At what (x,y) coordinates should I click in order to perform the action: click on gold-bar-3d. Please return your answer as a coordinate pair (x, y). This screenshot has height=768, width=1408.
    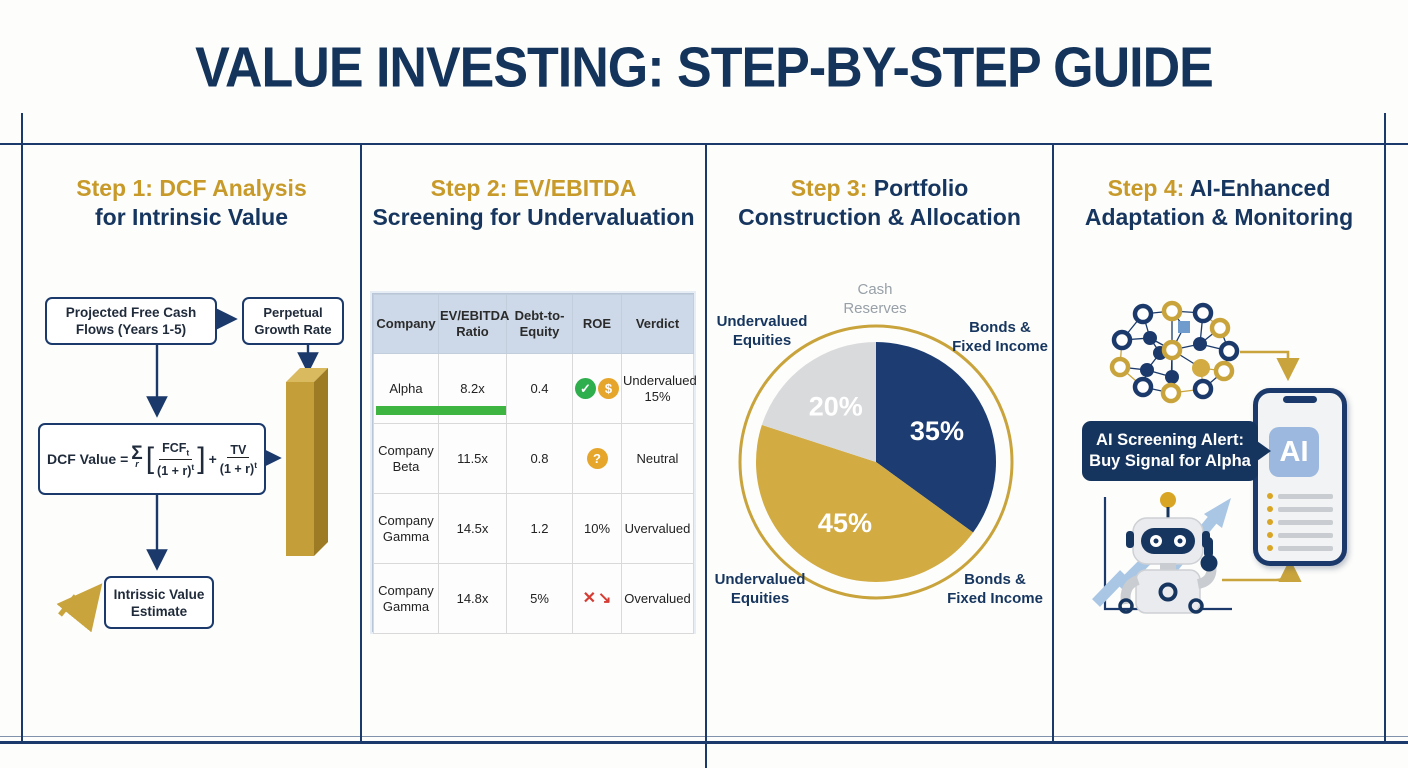
    Looking at the image, I should click on (307, 462).